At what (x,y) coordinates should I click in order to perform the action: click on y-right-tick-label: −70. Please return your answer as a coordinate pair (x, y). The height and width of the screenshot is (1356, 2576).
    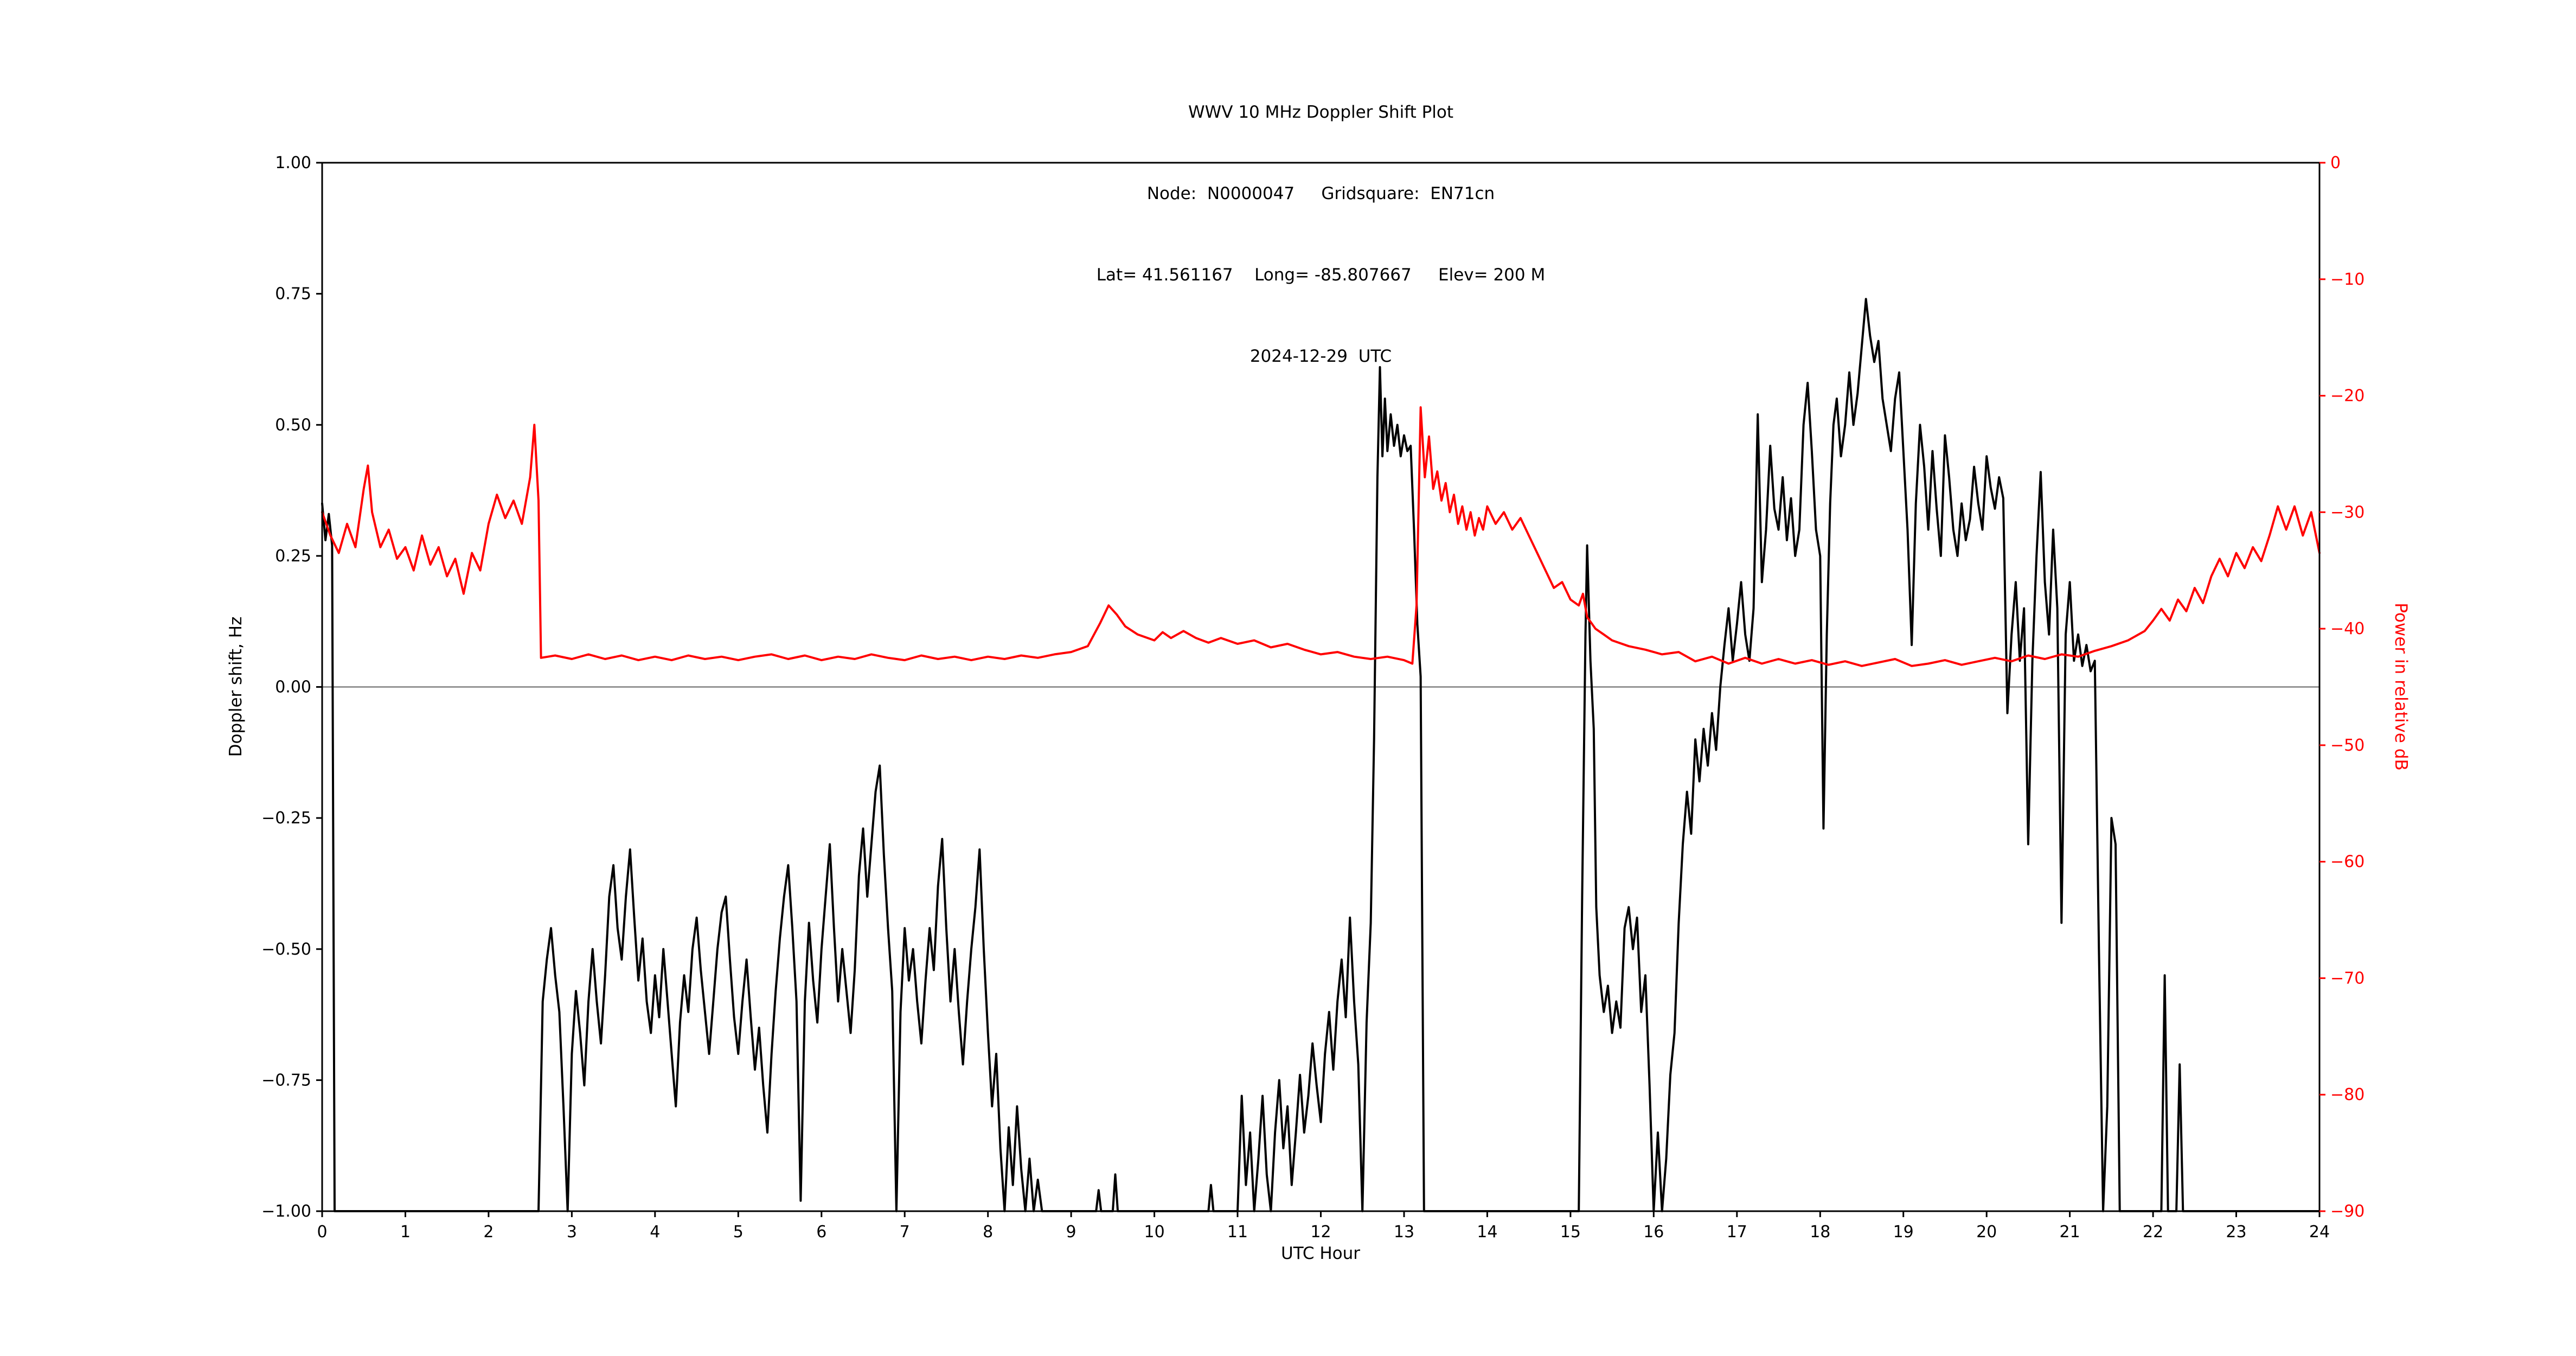
    Looking at the image, I should click on (2347, 978).